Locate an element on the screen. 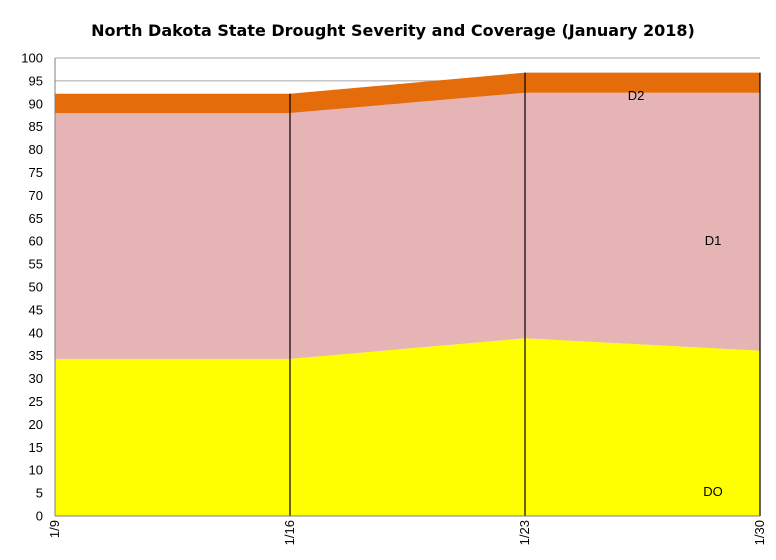 This screenshot has width=776, height=560. y-tick-label: 55 is located at coordinates (36, 264).